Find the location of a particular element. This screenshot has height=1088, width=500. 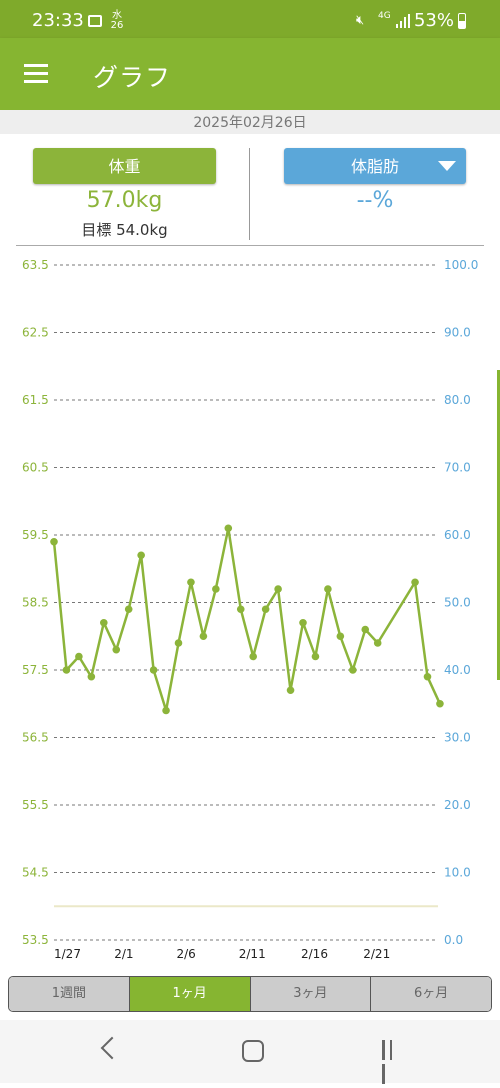

date-label: 2025年02月26日 is located at coordinates (250, 122).